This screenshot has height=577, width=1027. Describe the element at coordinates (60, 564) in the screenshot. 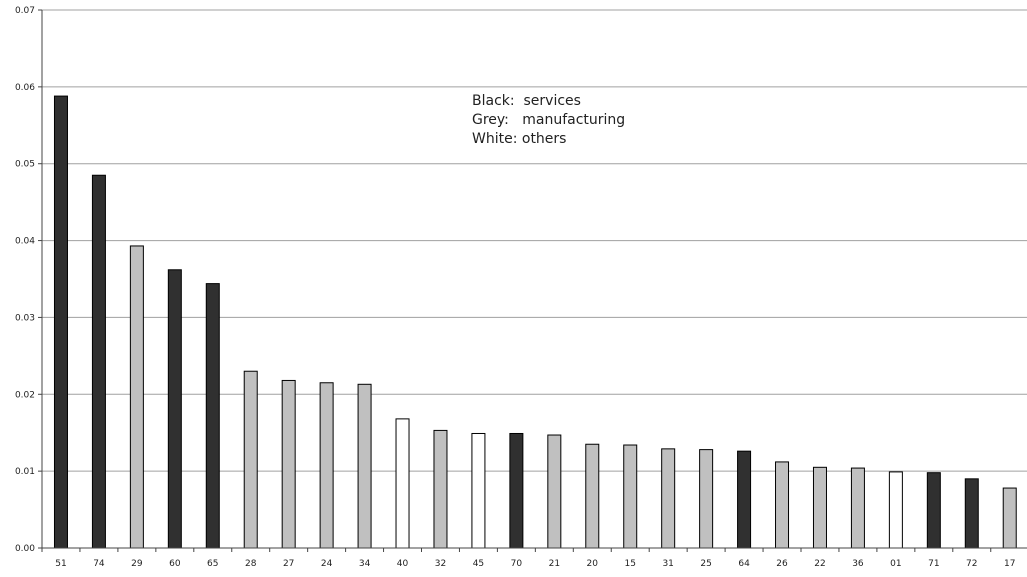

I see `x-tick-label: 51` at that location.